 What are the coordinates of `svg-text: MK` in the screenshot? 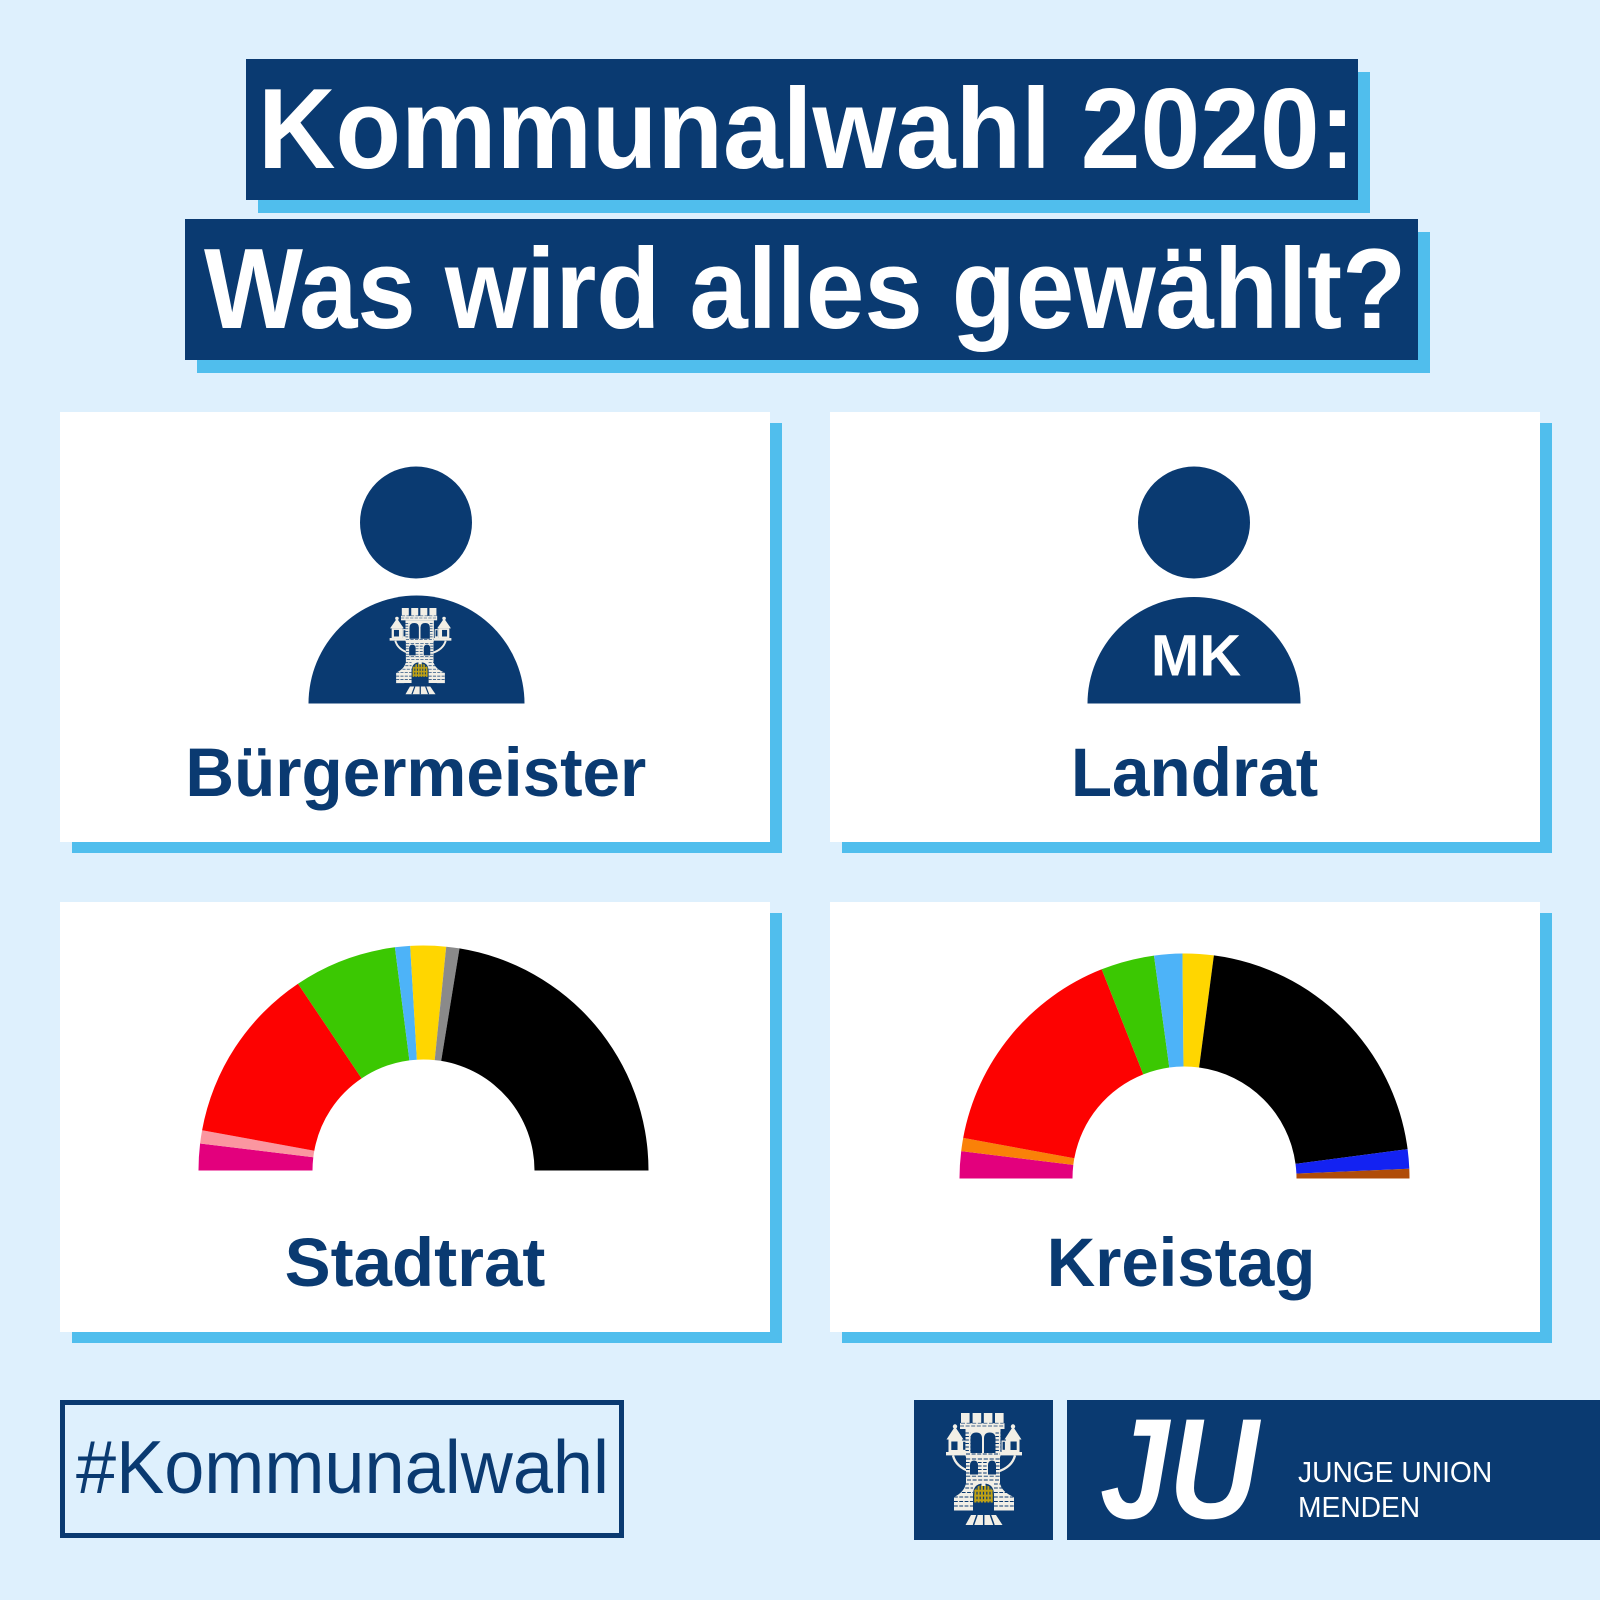 It's located at (1196, 655).